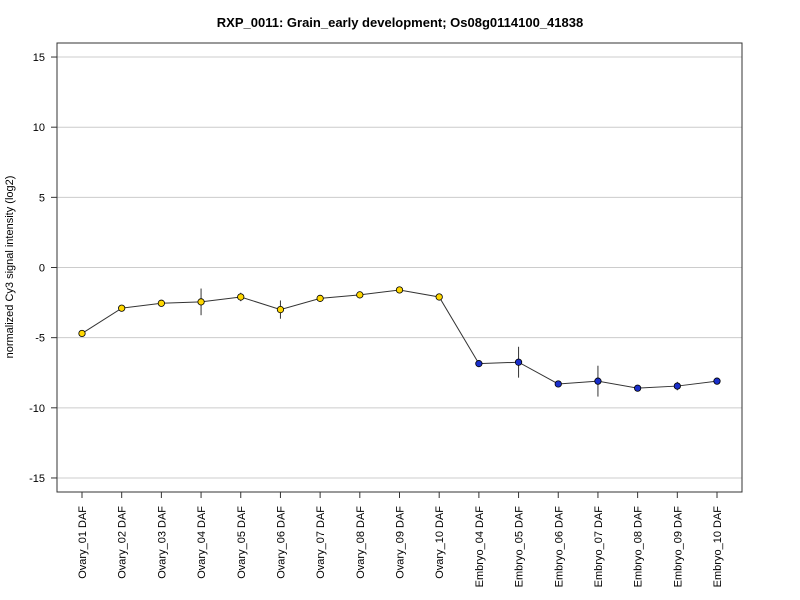  Describe the element at coordinates (480, 547) in the screenshot. I see `x-tick-label: Embryo_04 DAF` at that location.